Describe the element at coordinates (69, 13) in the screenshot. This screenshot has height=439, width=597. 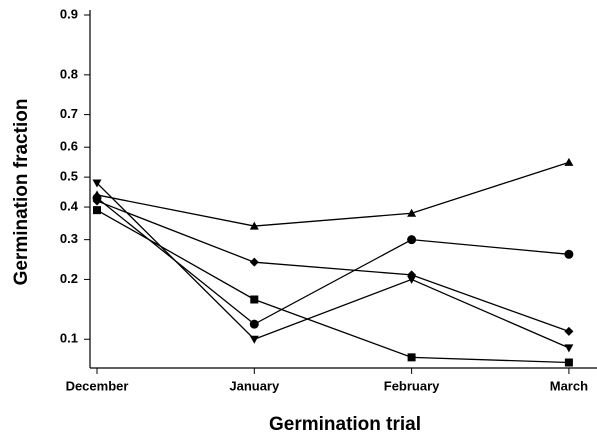
I see `y-tick-label: 0.9` at that location.